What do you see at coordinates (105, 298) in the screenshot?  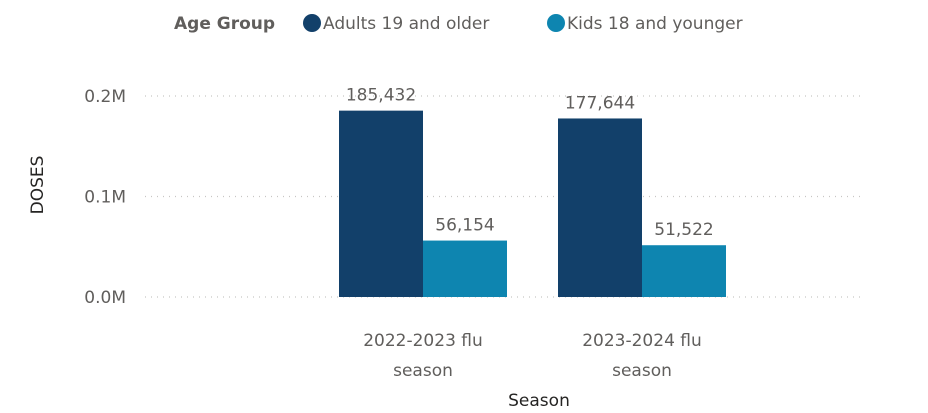 I see `y-tick-label: 0.0M` at bounding box center [105, 298].